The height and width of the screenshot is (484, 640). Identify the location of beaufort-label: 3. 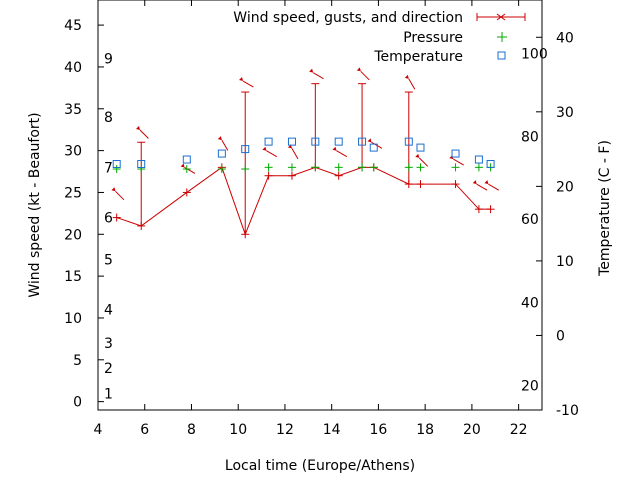
(108, 344).